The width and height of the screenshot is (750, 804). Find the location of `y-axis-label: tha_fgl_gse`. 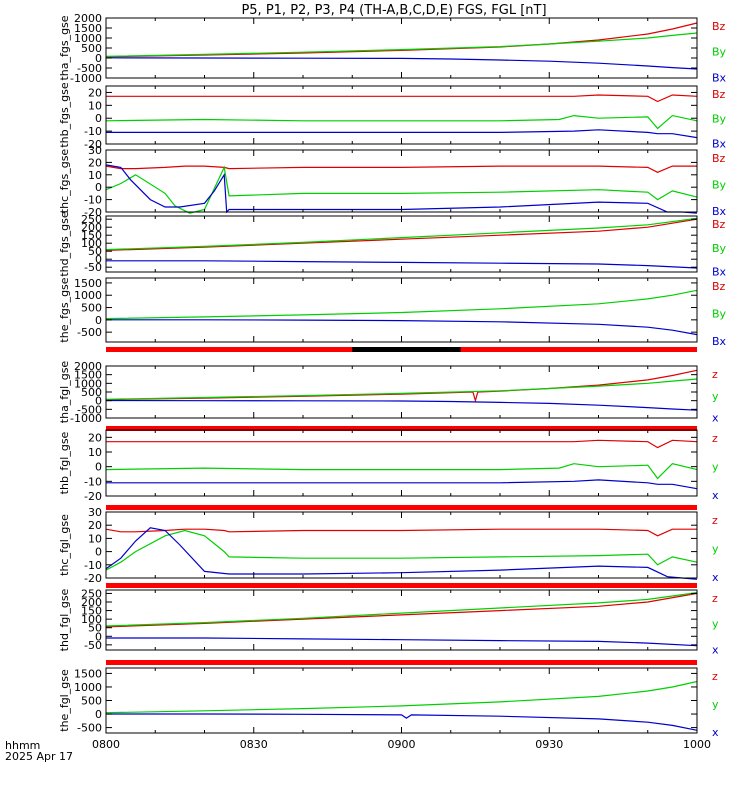

y-axis-label: tha_fgl_gse is located at coordinates (64, 392).